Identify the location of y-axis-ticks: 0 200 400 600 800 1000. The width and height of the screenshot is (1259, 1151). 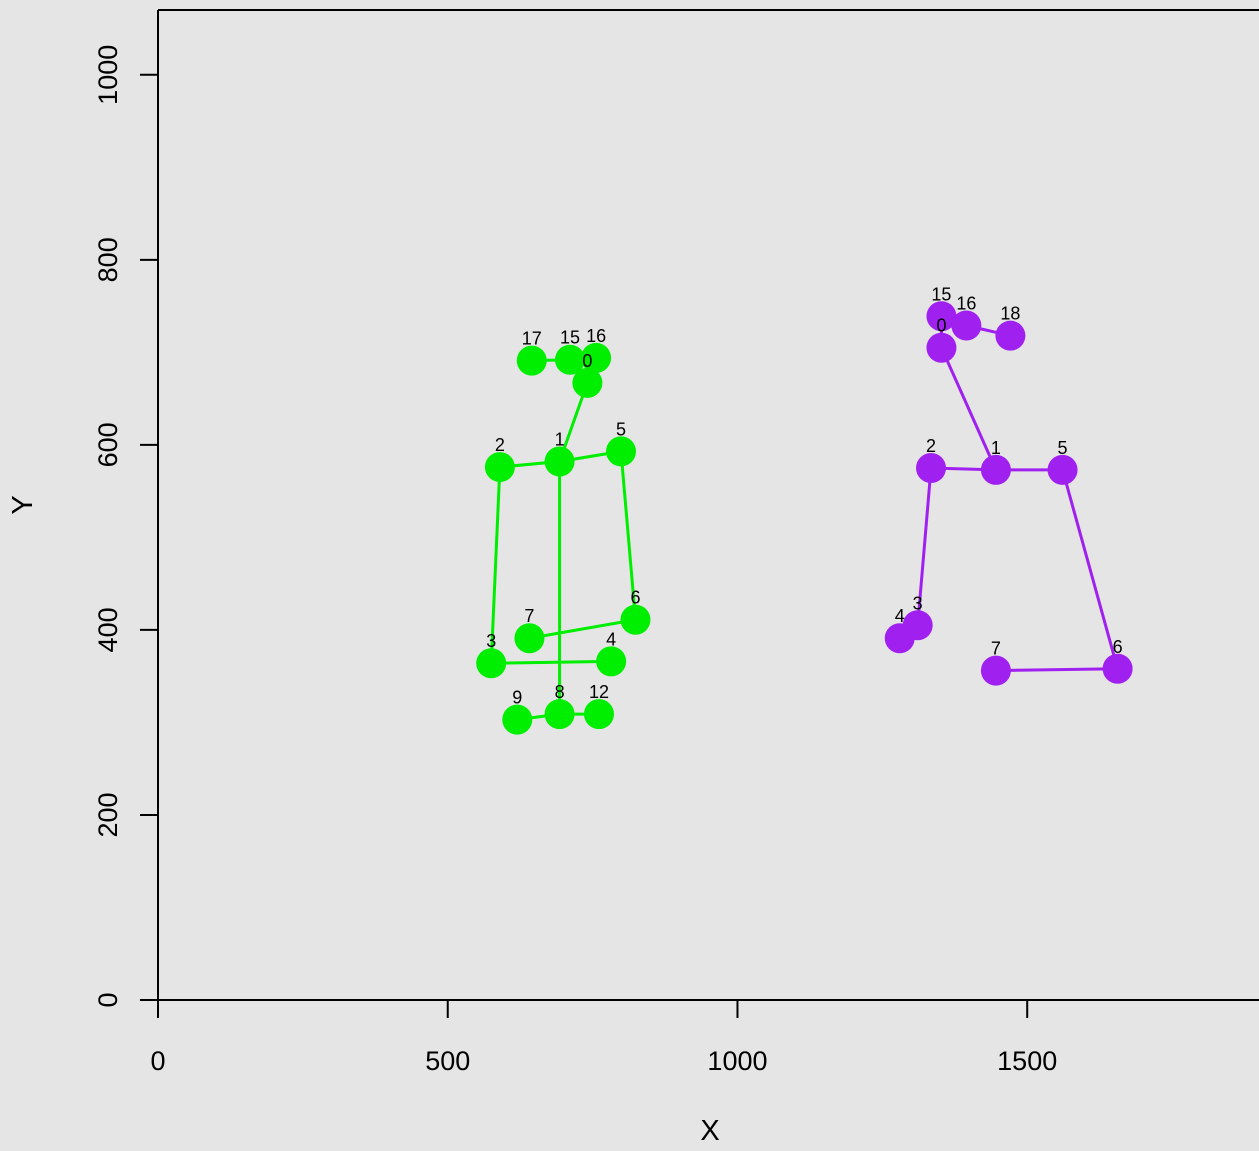
(125, 526).